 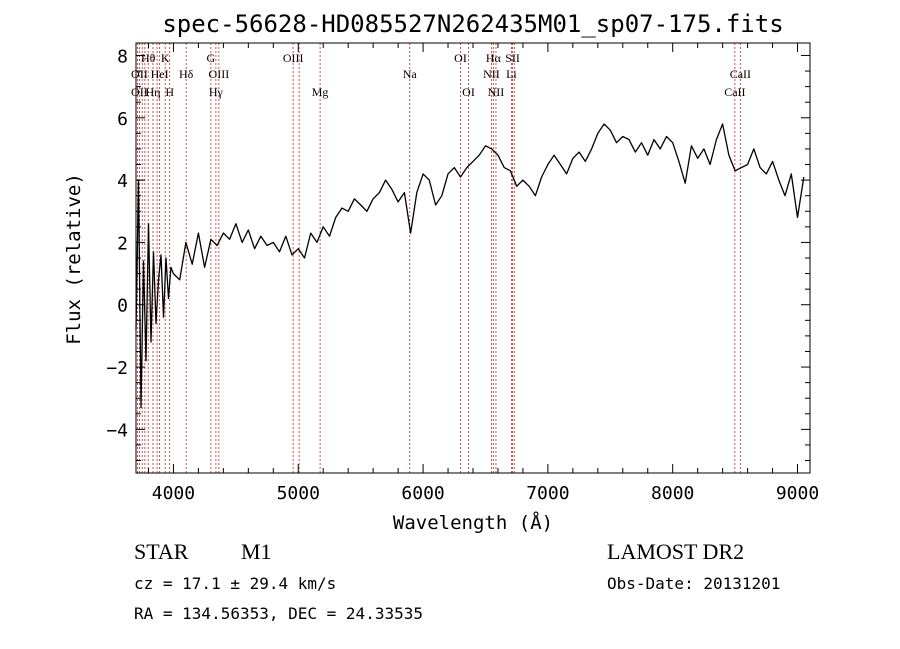 I want to click on y-tick-label: 8, so click(x=122, y=56).